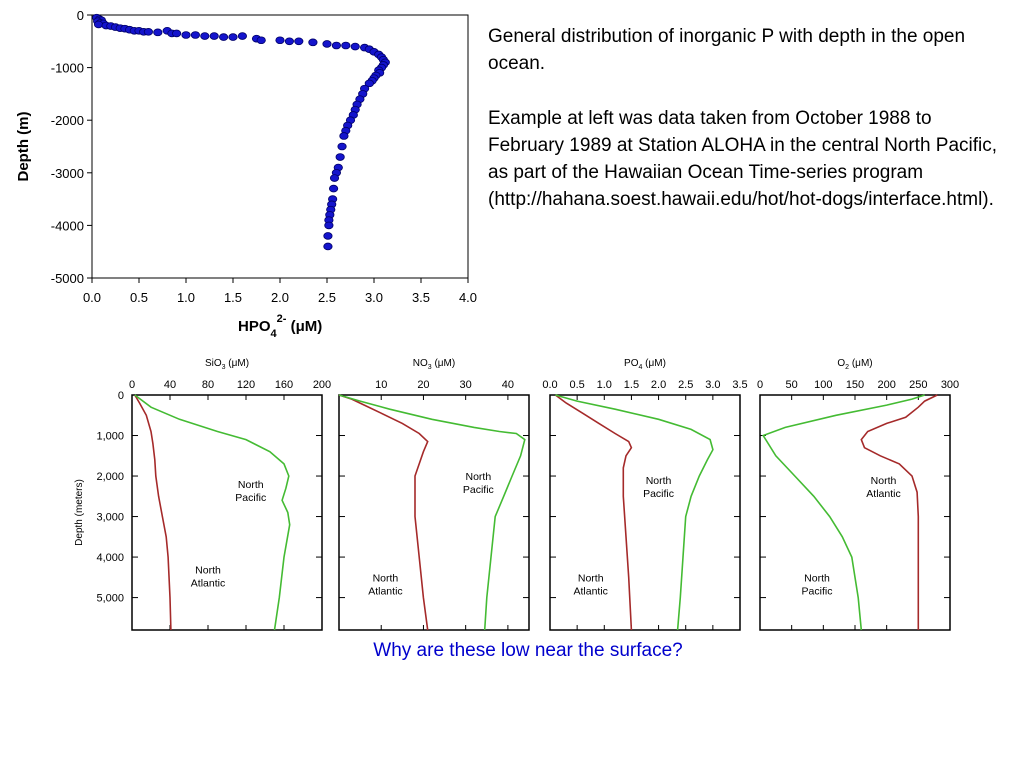 The width and height of the screenshot is (1024, 768). I want to click on question-caption: Why are these low near the surface?, so click(528, 650).